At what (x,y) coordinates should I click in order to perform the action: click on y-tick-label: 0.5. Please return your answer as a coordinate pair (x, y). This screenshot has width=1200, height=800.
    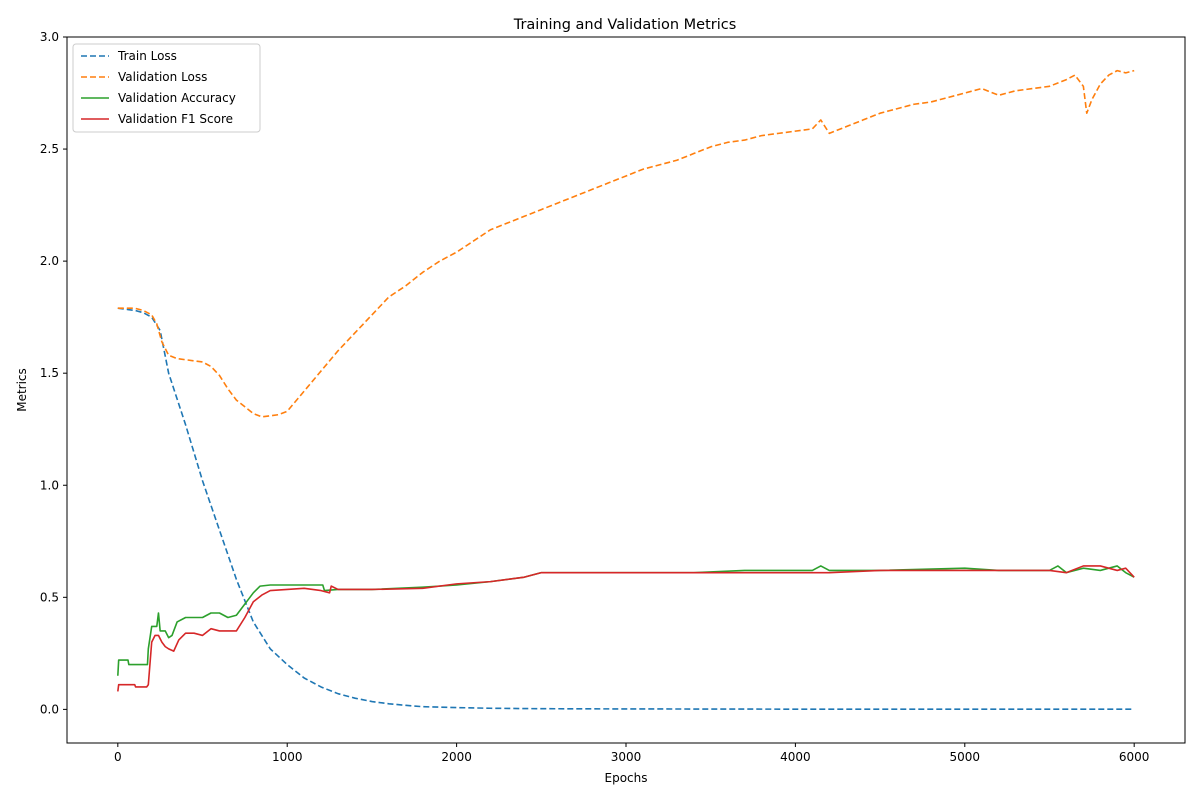
    Looking at the image, I should click on (49, 597).